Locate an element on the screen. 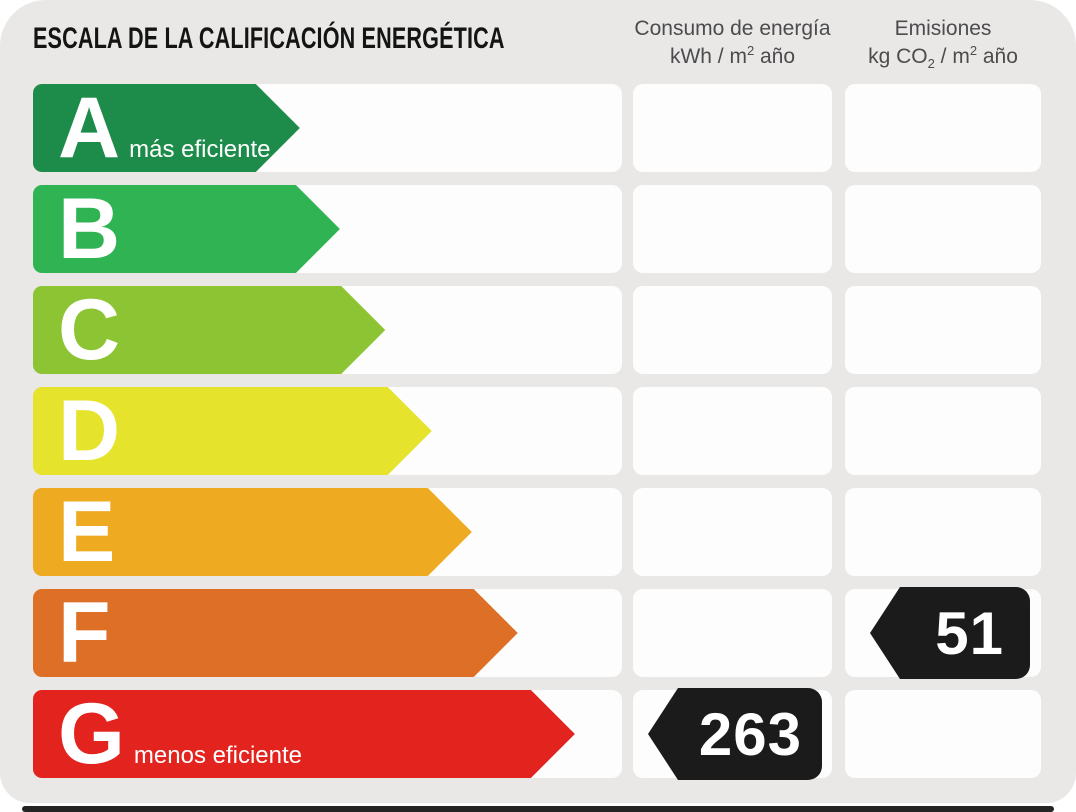 This screenshot has height=812, width=1076. scale-row-g: G menos eficiente 263 is located at coordinates (537, 734).